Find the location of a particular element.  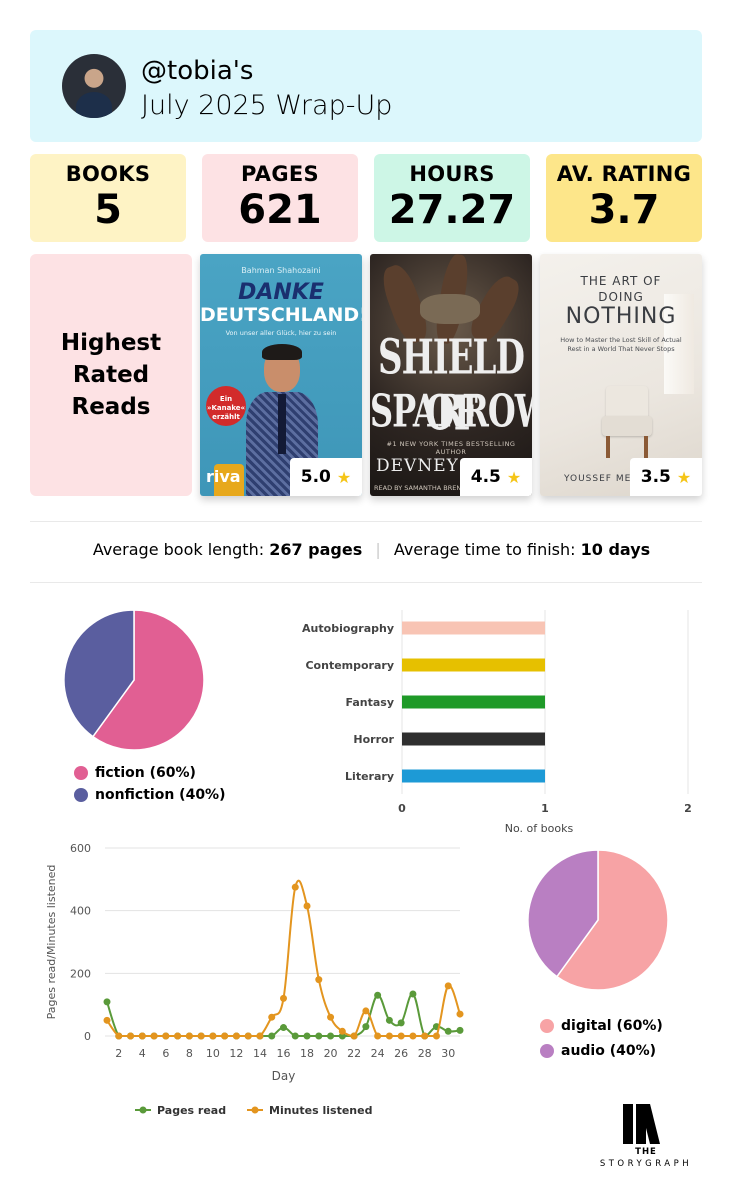

x-tick-label: 1 is located at coordinates (545, 808).